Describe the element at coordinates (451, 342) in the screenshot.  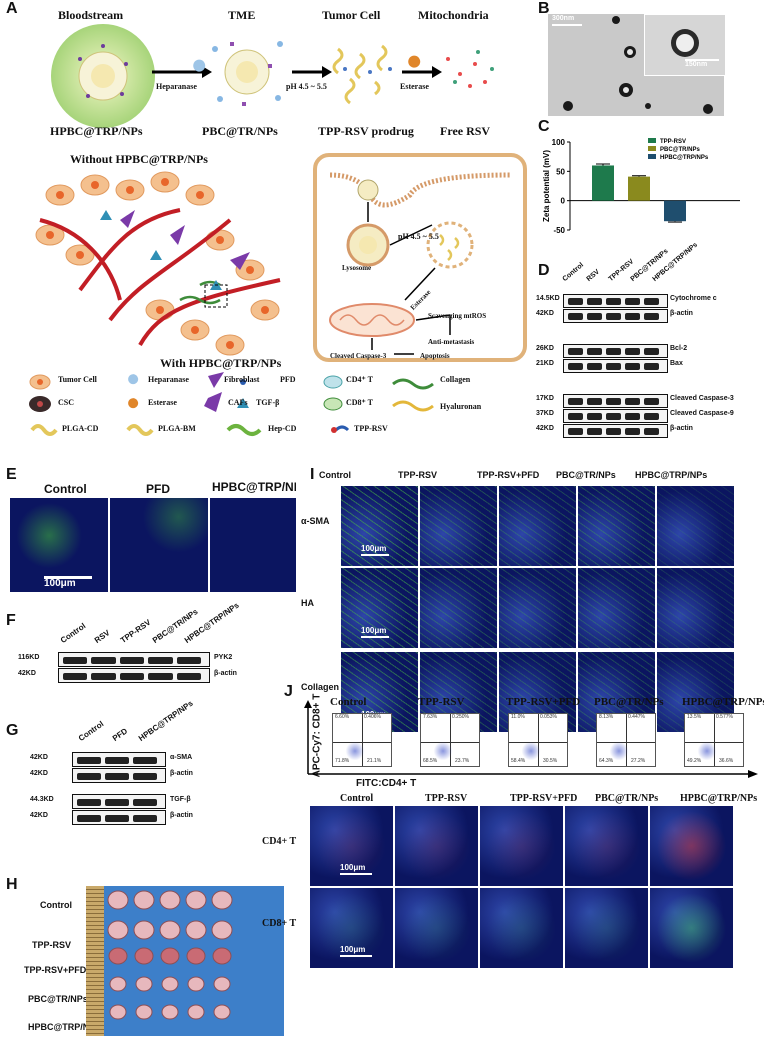
I see `cell-label-antimetastasis: Anti-metastasis` at that location.